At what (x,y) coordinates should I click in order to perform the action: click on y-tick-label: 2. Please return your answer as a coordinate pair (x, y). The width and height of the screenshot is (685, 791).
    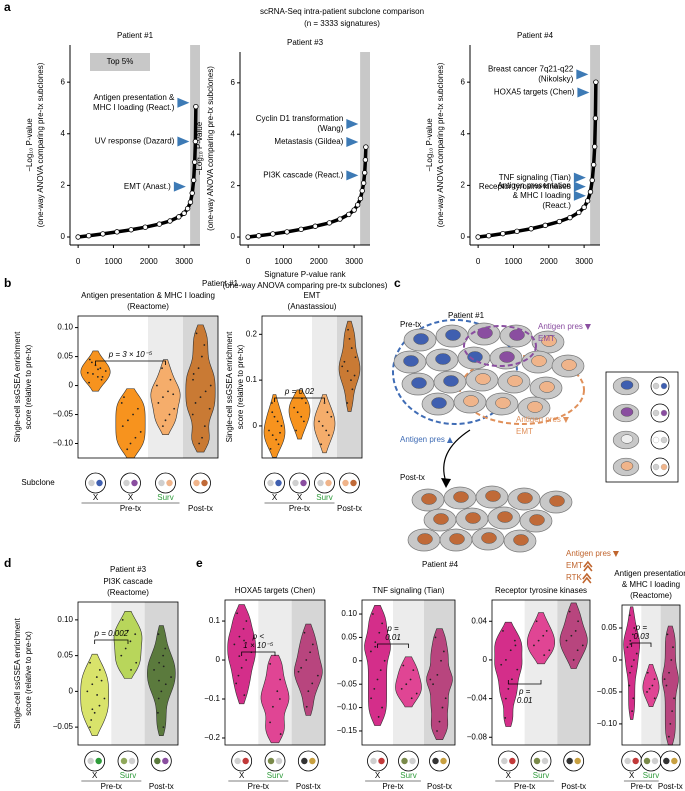
    Looking at the image, I should click on (63, 184).